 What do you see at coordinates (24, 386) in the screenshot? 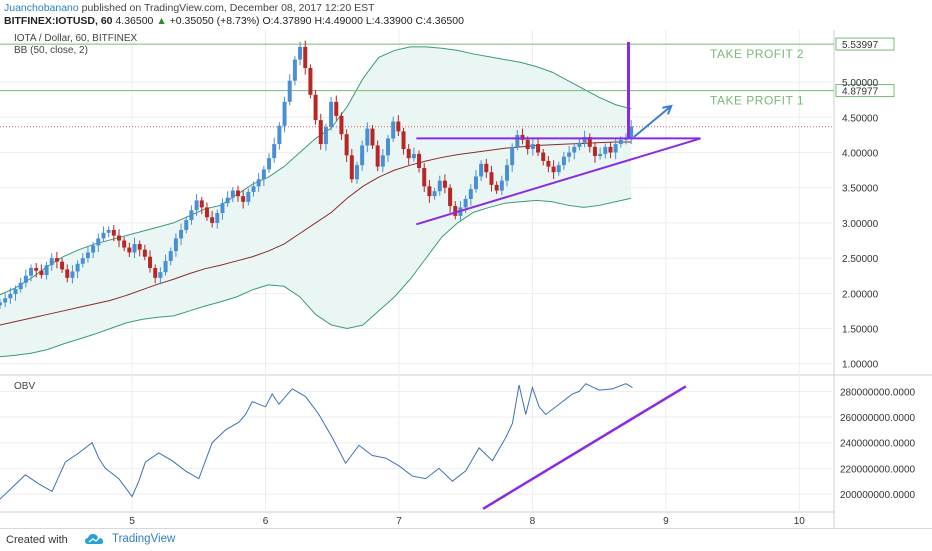
I see `obv-legend: OBV` at bounding box center [24, 386].